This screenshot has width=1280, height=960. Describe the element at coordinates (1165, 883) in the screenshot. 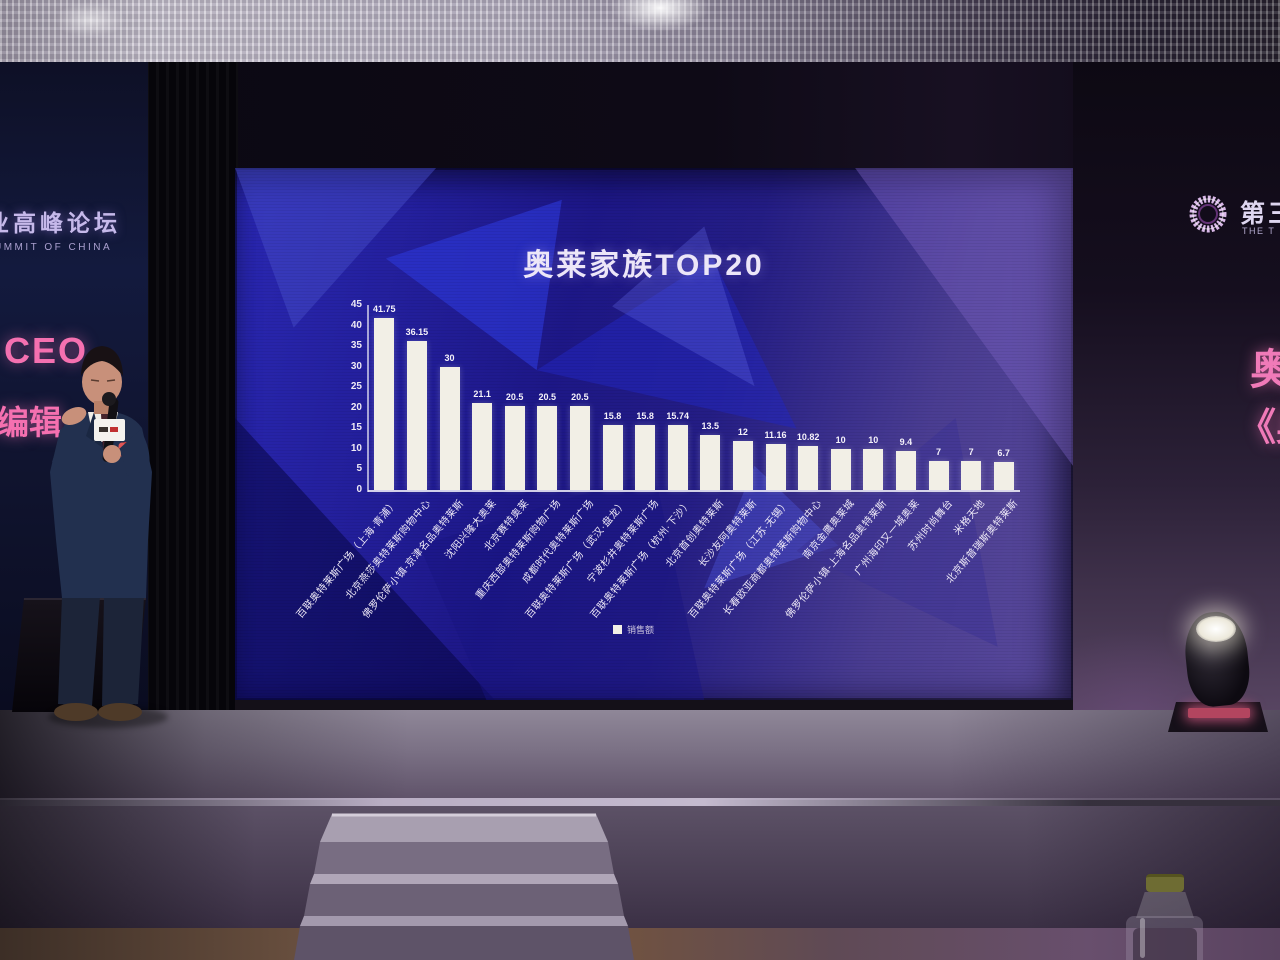

I see `bottle-cap` at that location.